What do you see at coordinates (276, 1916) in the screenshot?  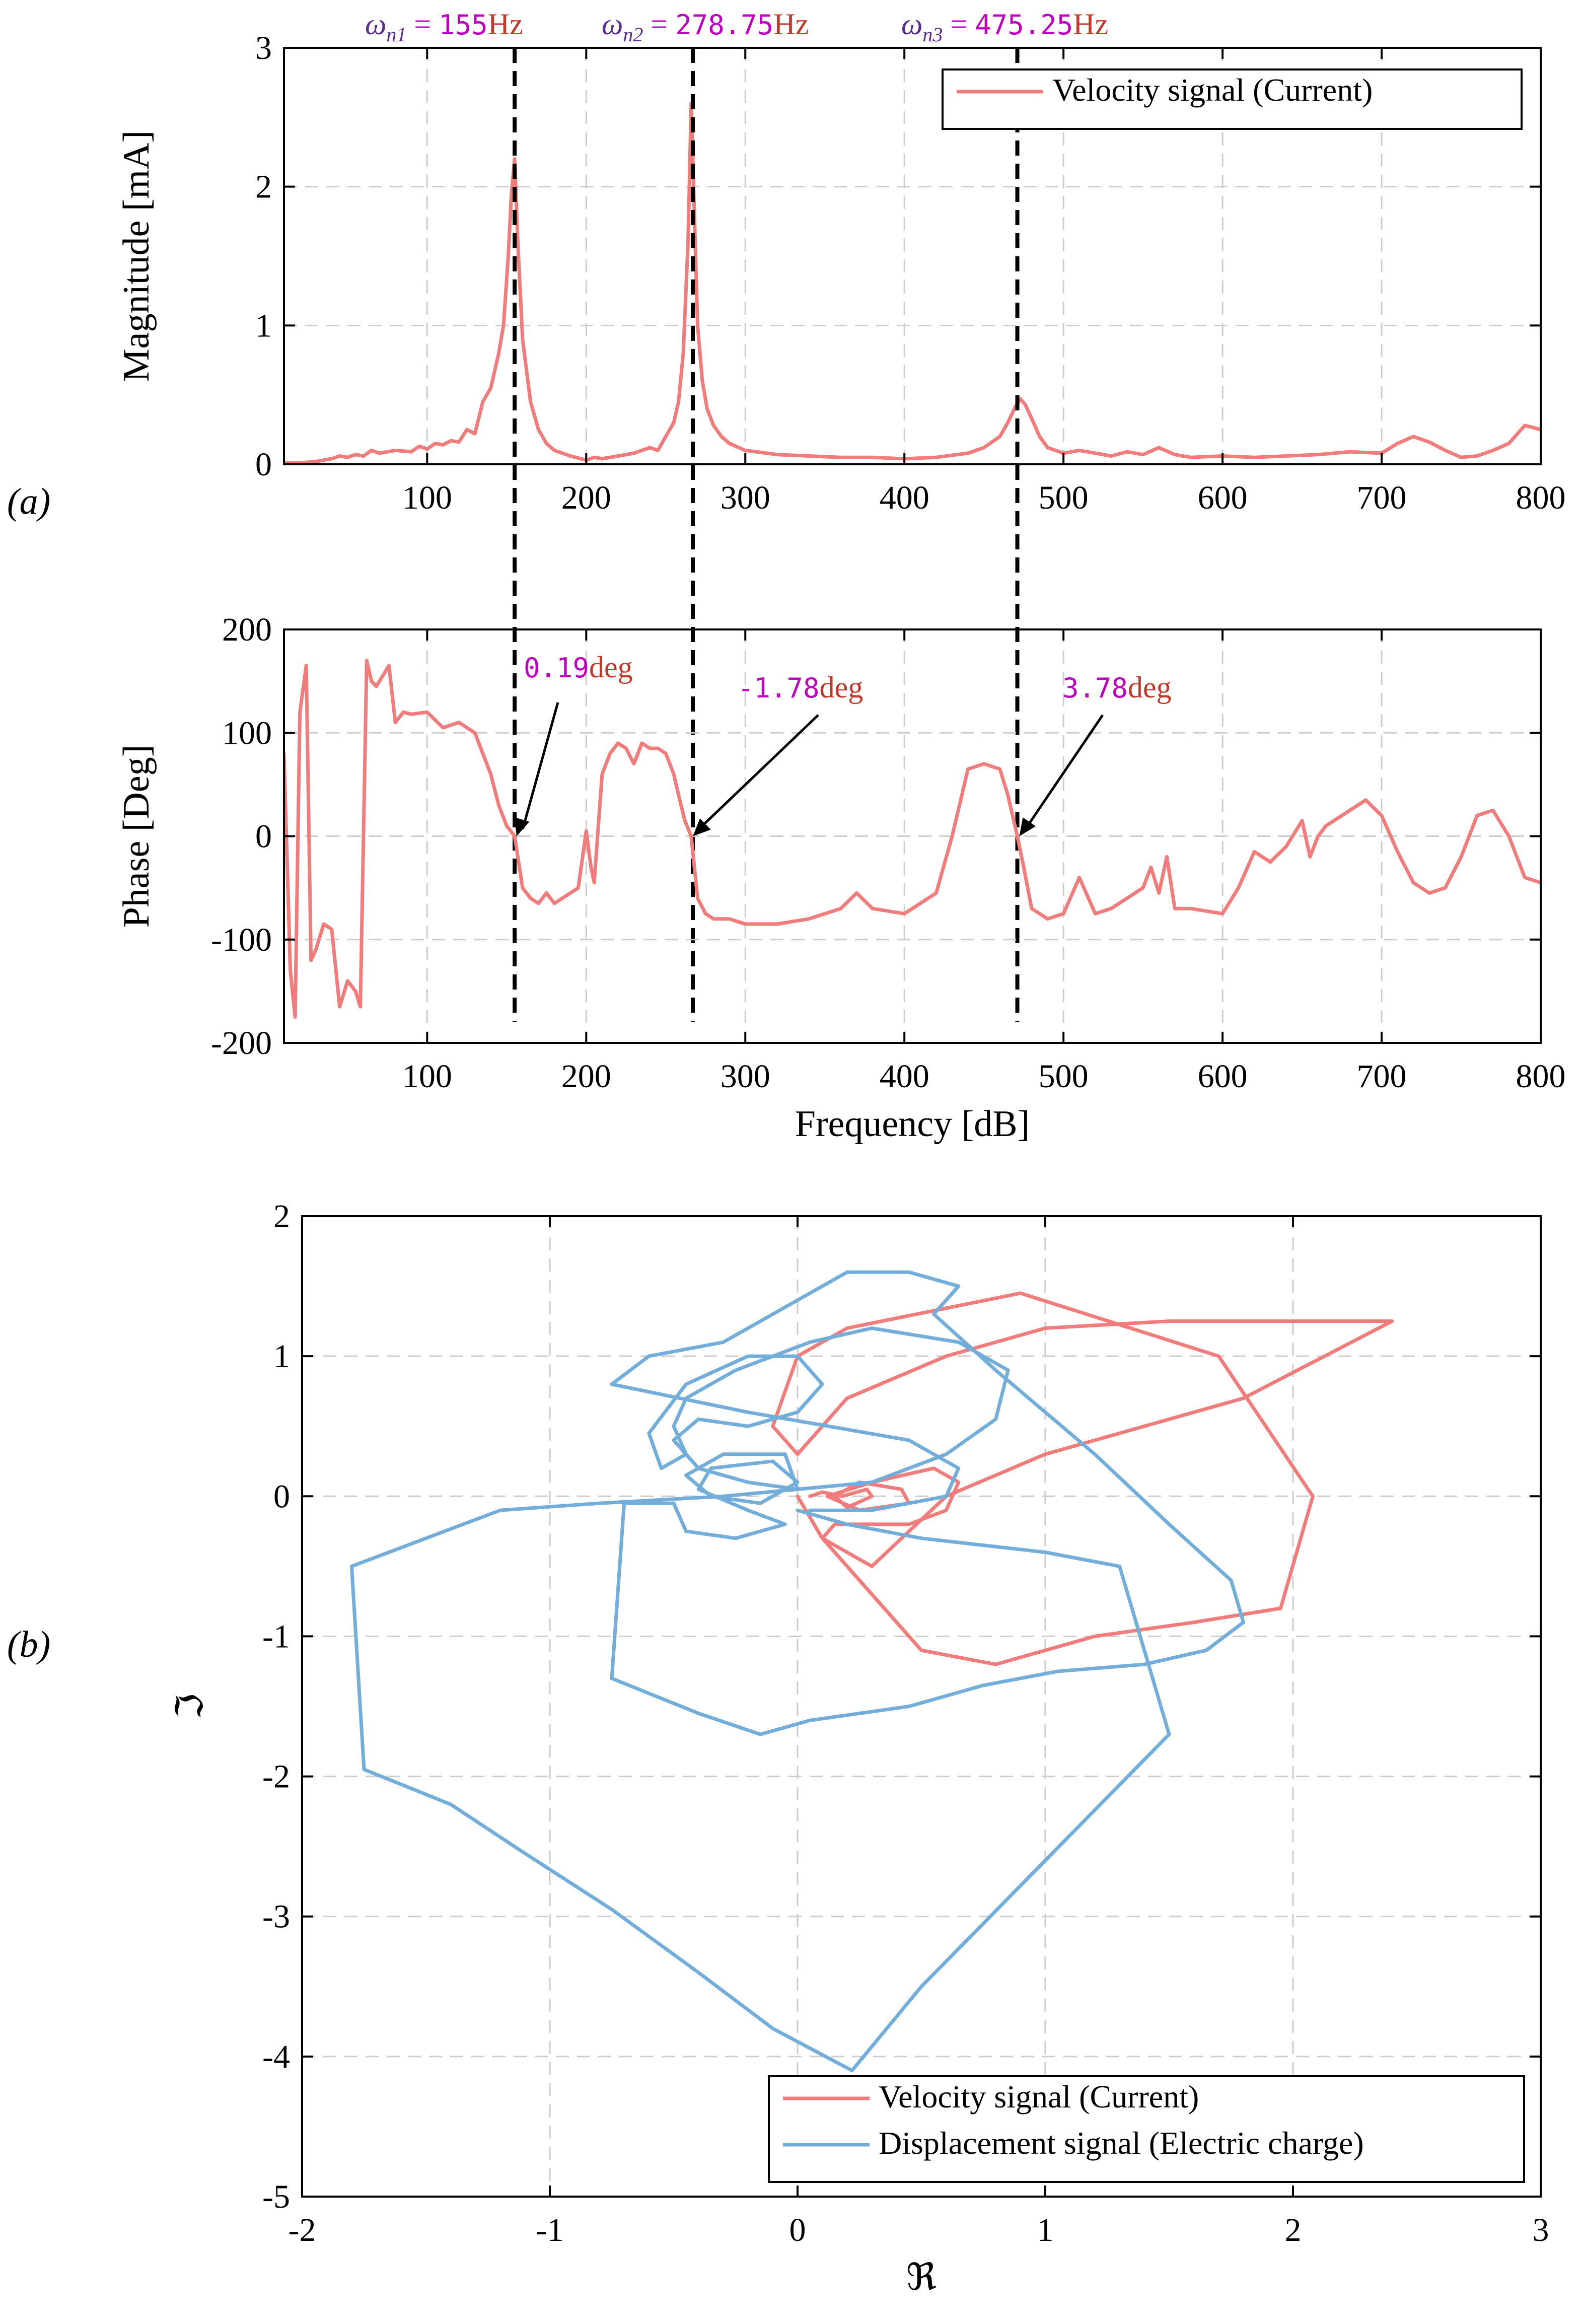 I see `y-tick-label: -3` at bounding box center [276, 1916].